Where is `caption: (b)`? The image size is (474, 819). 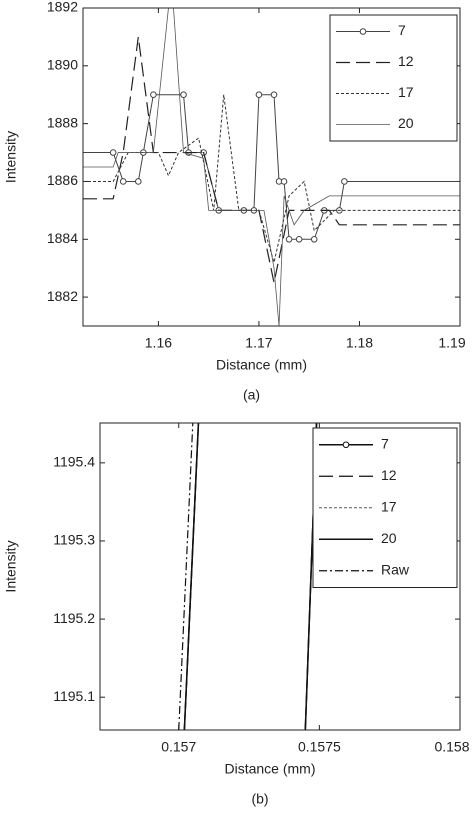 caption: (b) is located at coordinates (259, 799).